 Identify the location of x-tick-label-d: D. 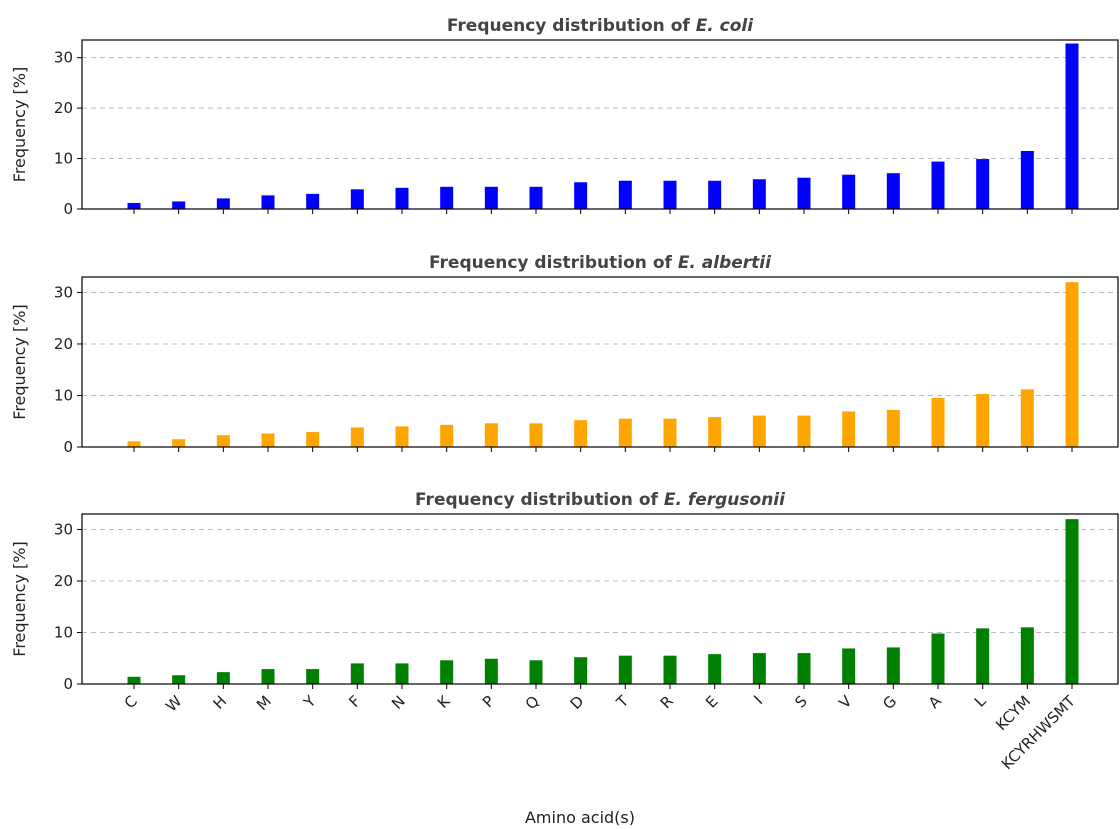
(577, 702).